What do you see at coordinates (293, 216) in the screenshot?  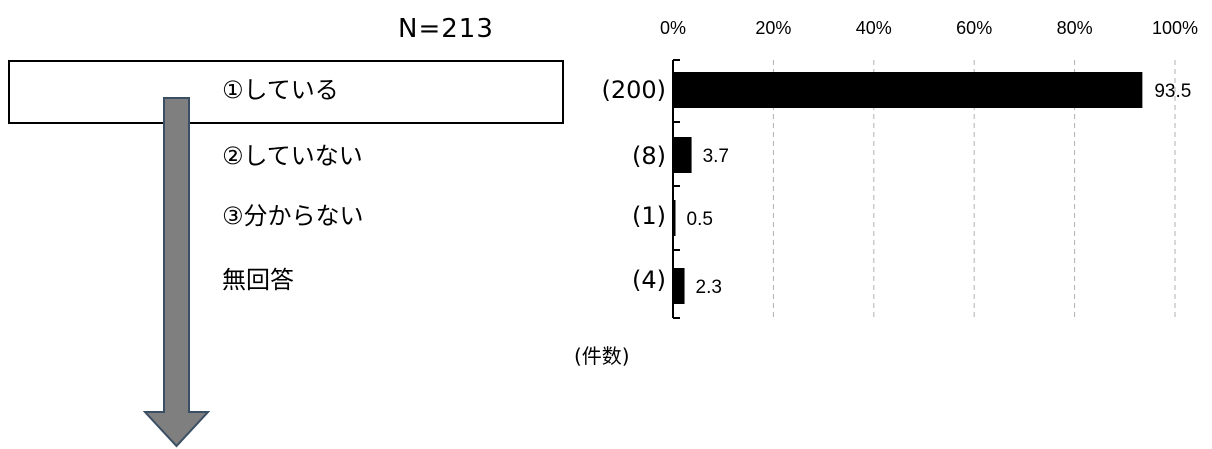 I see `category-label-3: ③分からない` at bounding box center [293, 216].